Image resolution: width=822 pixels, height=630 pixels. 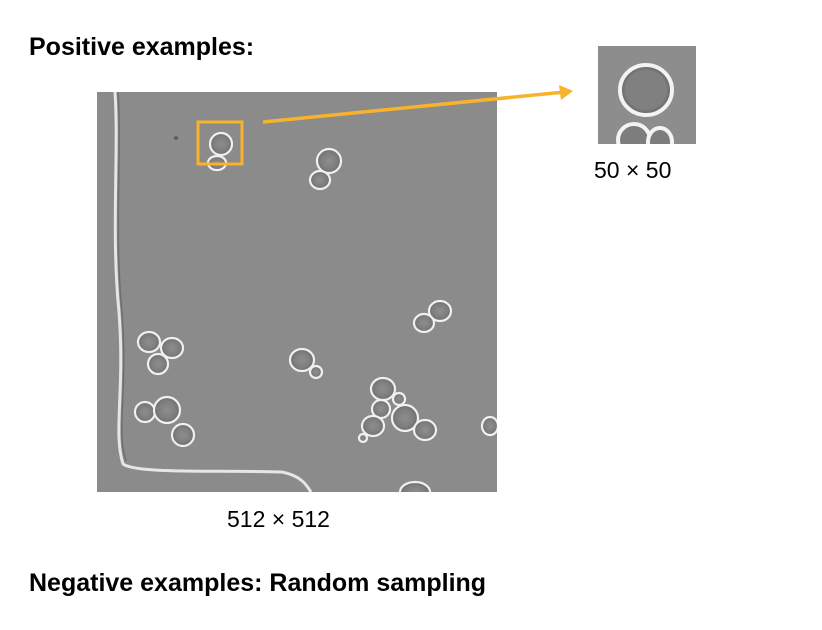 What do you see at coordinates (278, 519) in the screenshot?
I see `full-image-size-label: 512 × 512` at bounding box center [278, 519].